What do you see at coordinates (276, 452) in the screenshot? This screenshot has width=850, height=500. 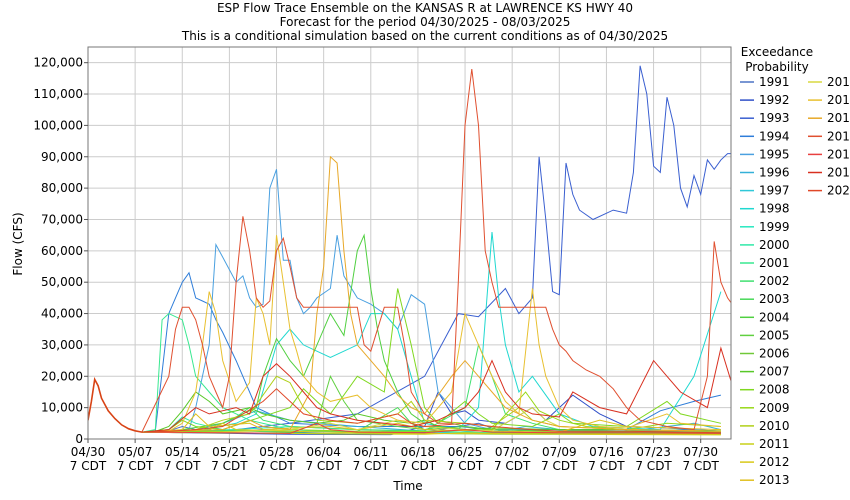 I see `x-tick-date: 05/28` at bounding box center [276, 452].